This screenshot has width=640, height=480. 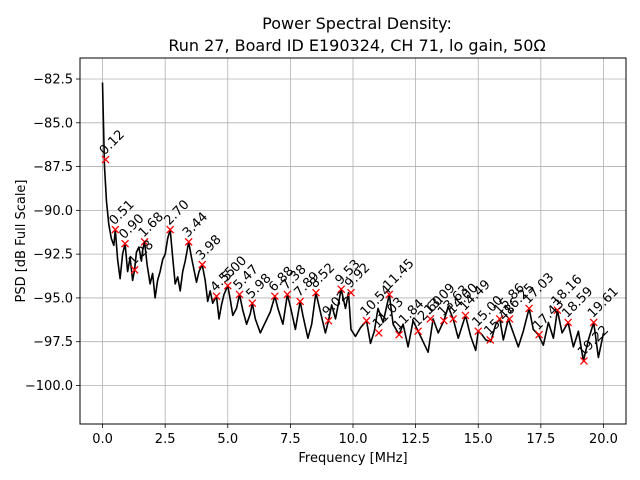 What do you see at coordinates (540, 439) in the screenshot?
I see `x-tick-label: 17.5` at bounding box center [540, 439].